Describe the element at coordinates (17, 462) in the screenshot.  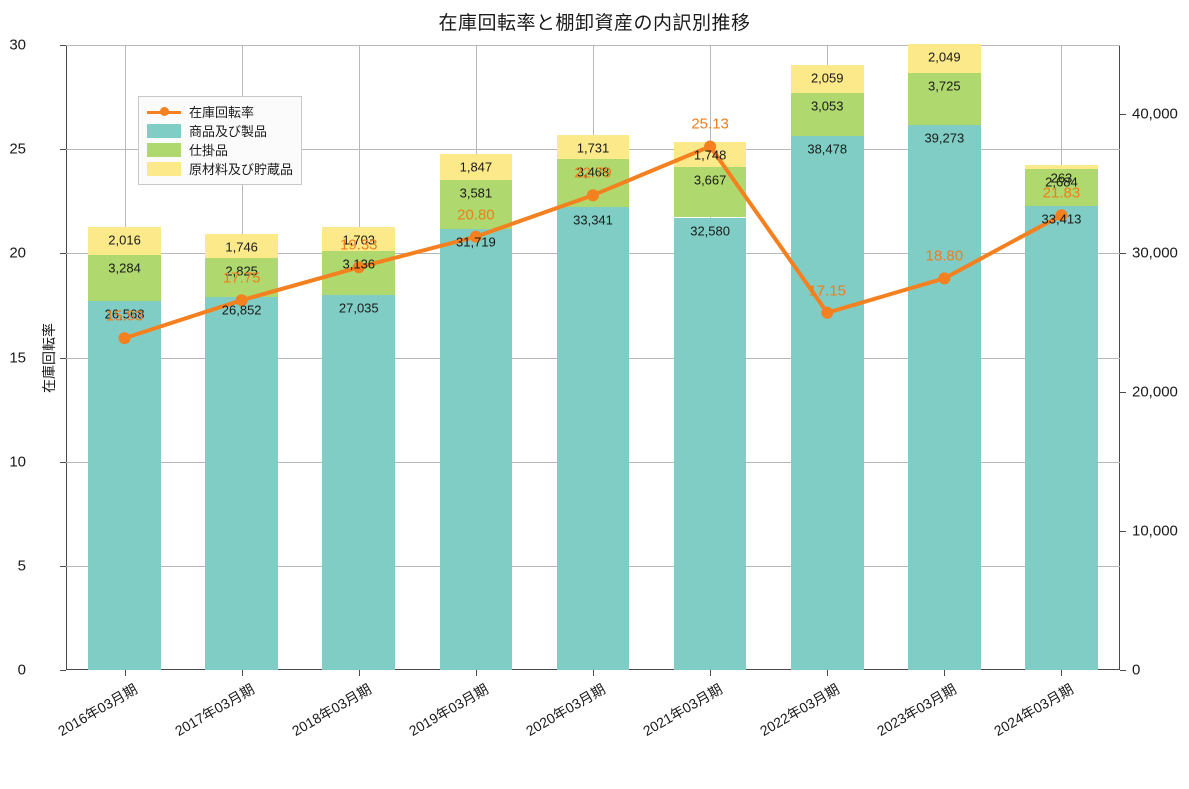
I see `y-axis-left-tick-label: 10` at that location.